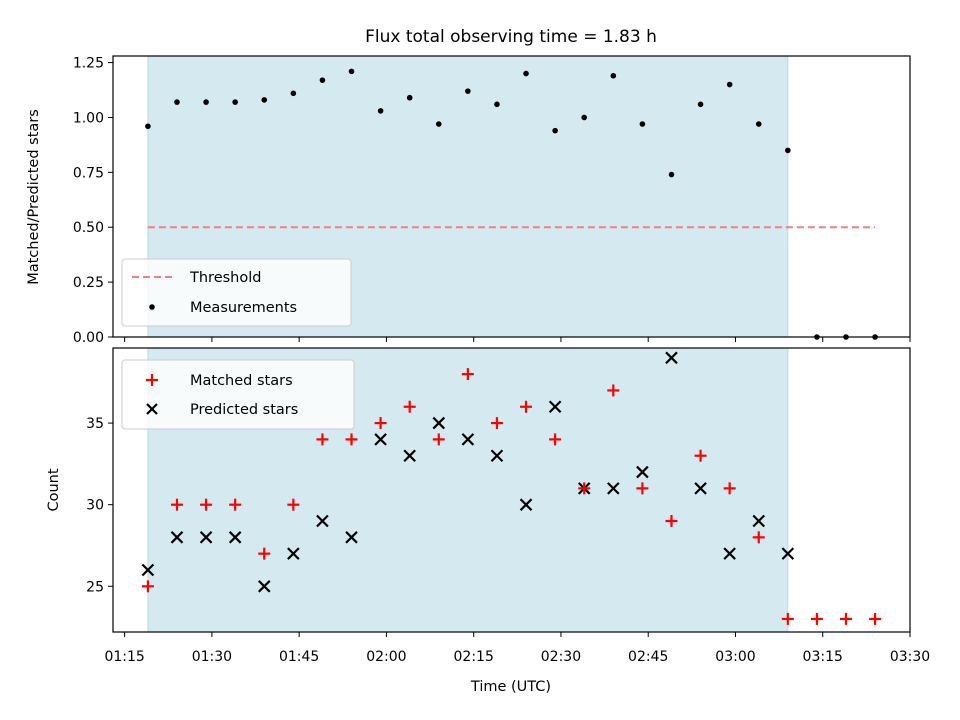 The image size is (960, 720). What do you see at coordinates (735, 657) in the screenshot?
I see `x-tick-label: 03:00` at bounding box center [735, 657].